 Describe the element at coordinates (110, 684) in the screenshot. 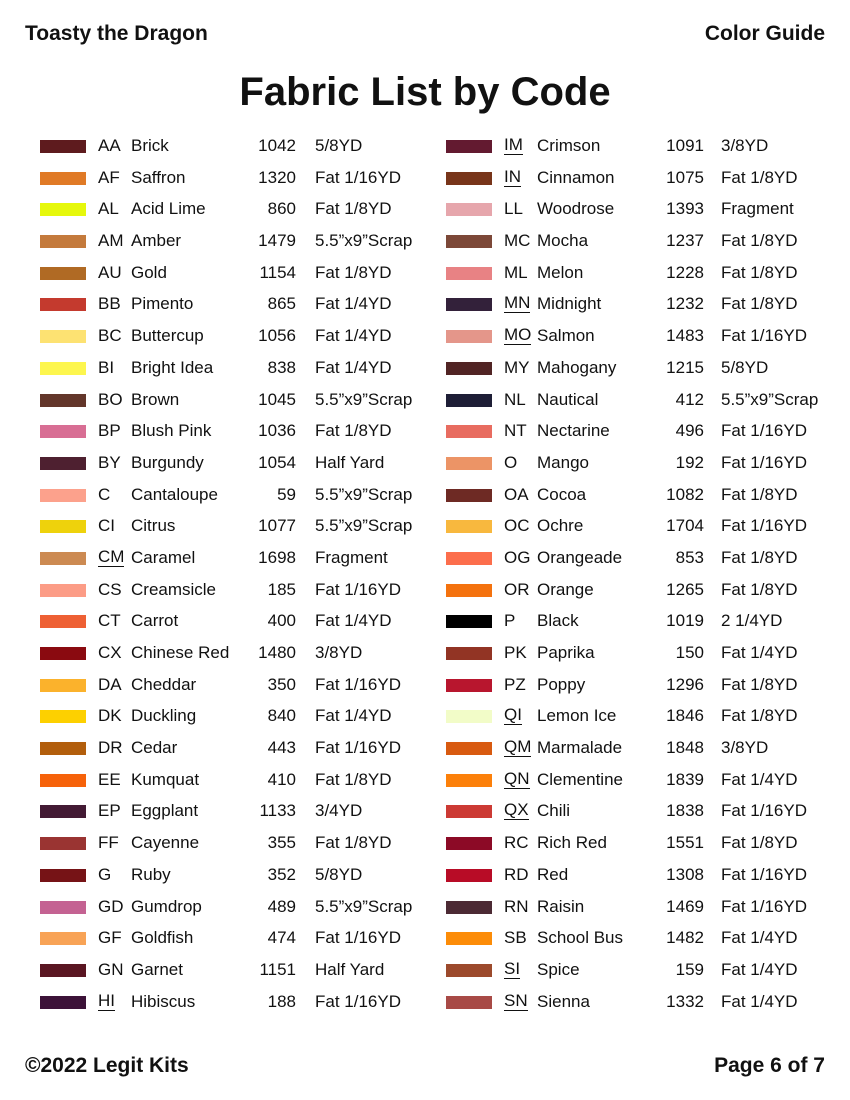

I see `fabric-code: DA` at that location.